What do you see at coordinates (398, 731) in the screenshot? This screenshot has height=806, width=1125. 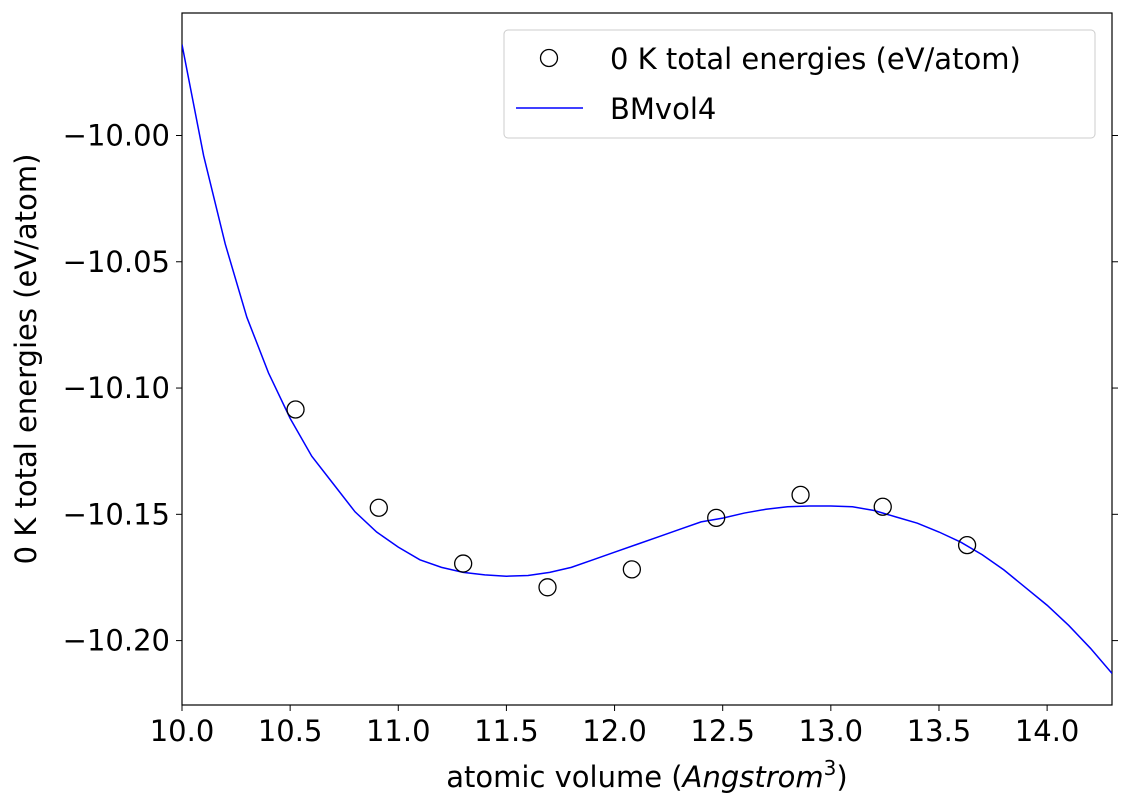 I see `x-tick-label: 11.0` at bounding box center [398, 731].